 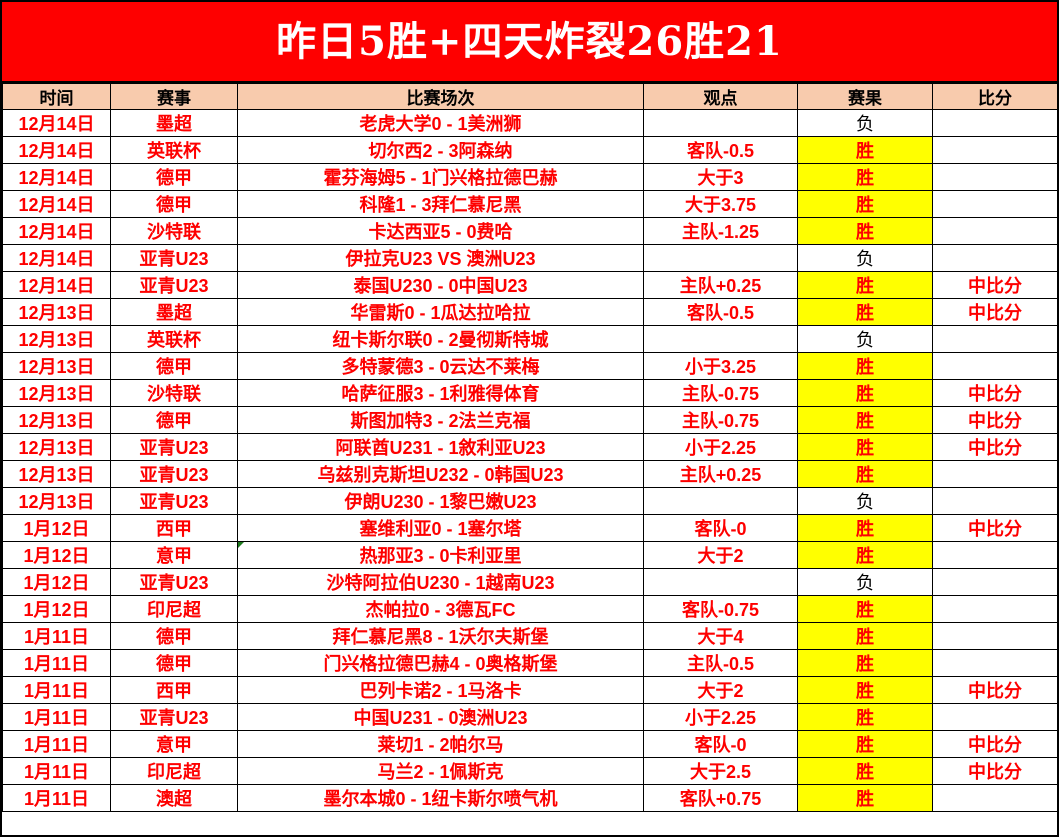 I want to click on cell-match: 塞维利亚0 - 1塞尔塔, so click(x=440, y=528).